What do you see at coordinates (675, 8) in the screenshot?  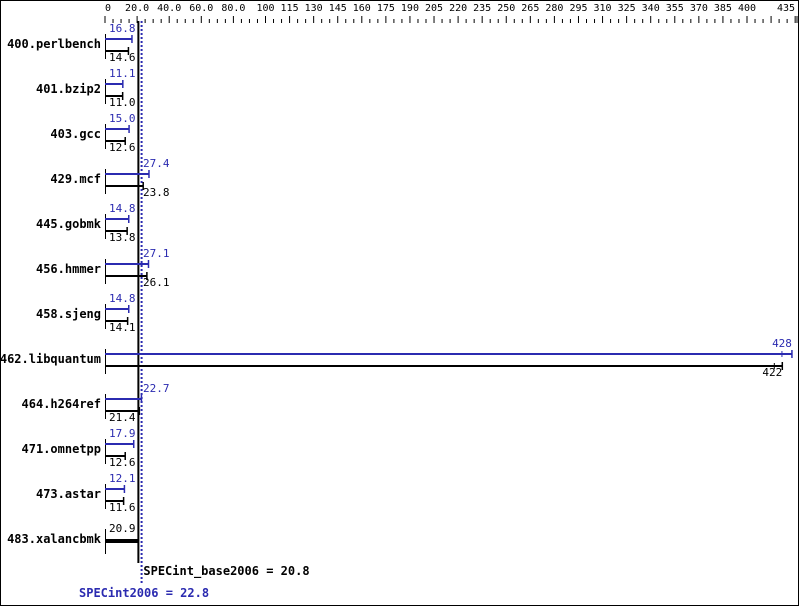 I see `tick-label: 355` at bounding box center [675, 8].